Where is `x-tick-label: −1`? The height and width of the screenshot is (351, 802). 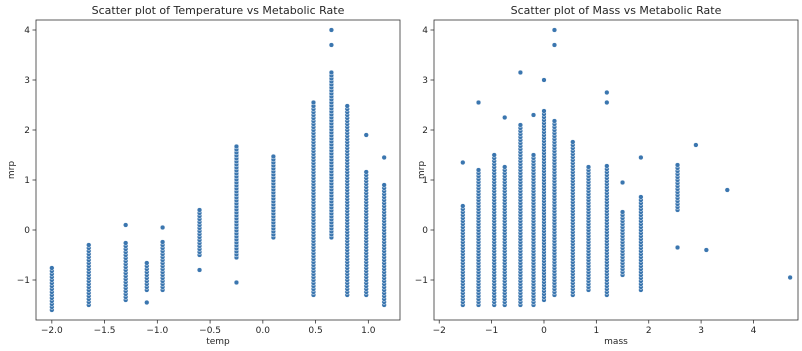 x-tick-label: −1 is located at coordinates (491, 331).